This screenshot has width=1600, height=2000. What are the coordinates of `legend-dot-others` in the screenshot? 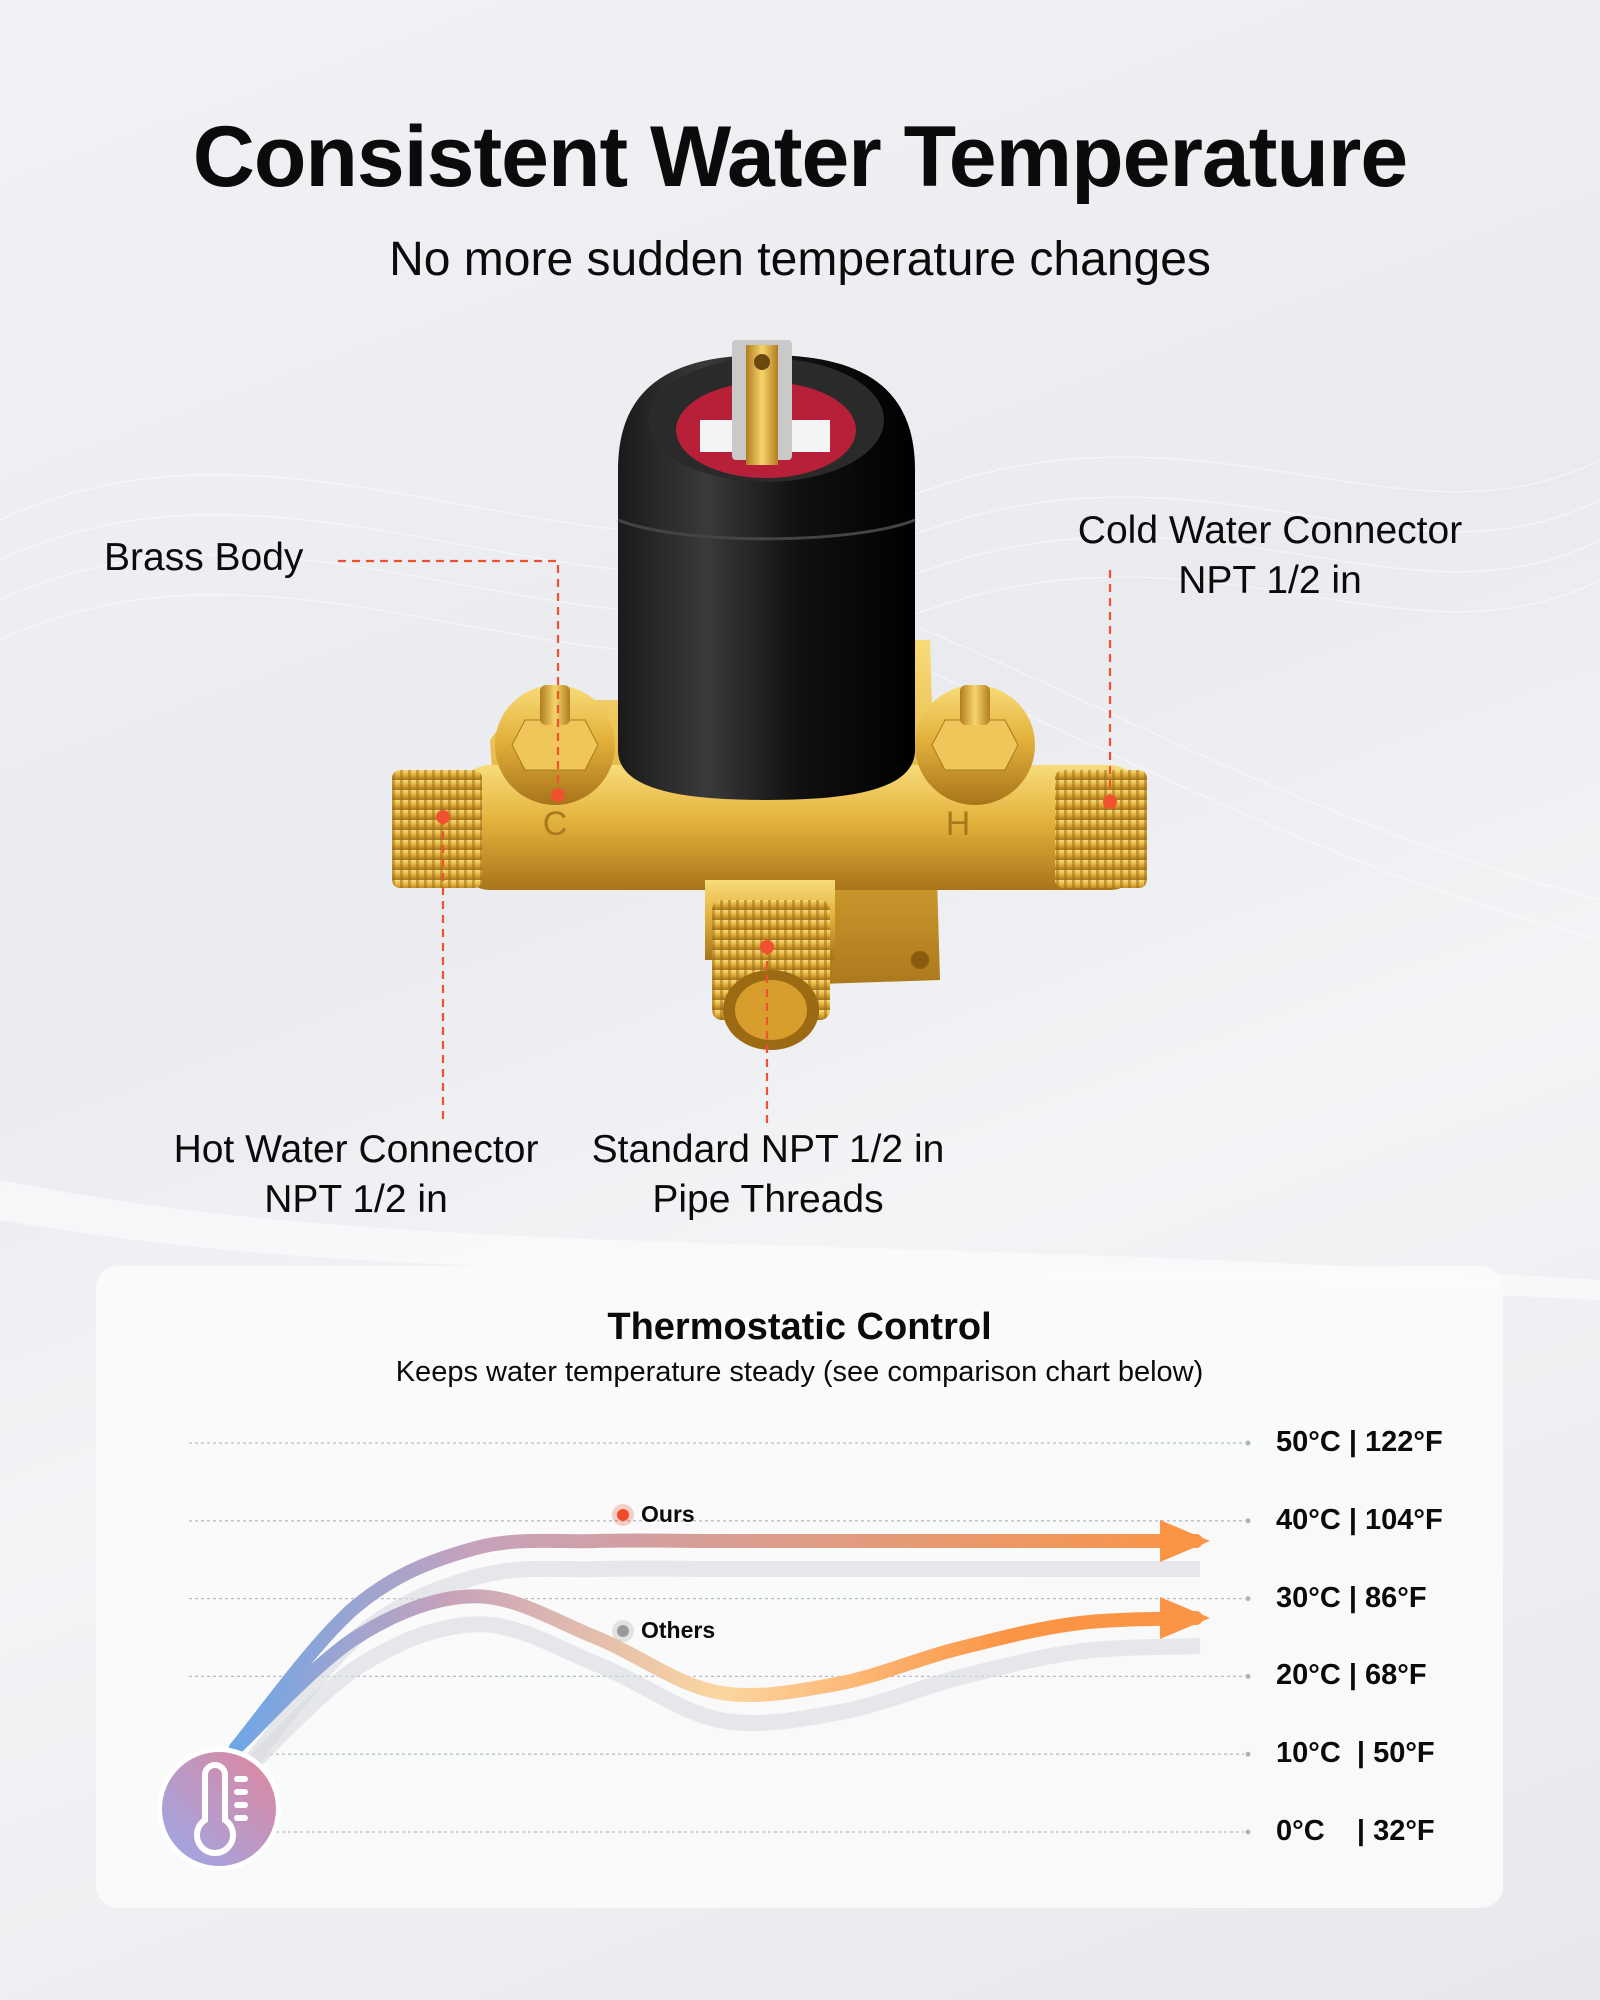 It's located at (623, 1631).